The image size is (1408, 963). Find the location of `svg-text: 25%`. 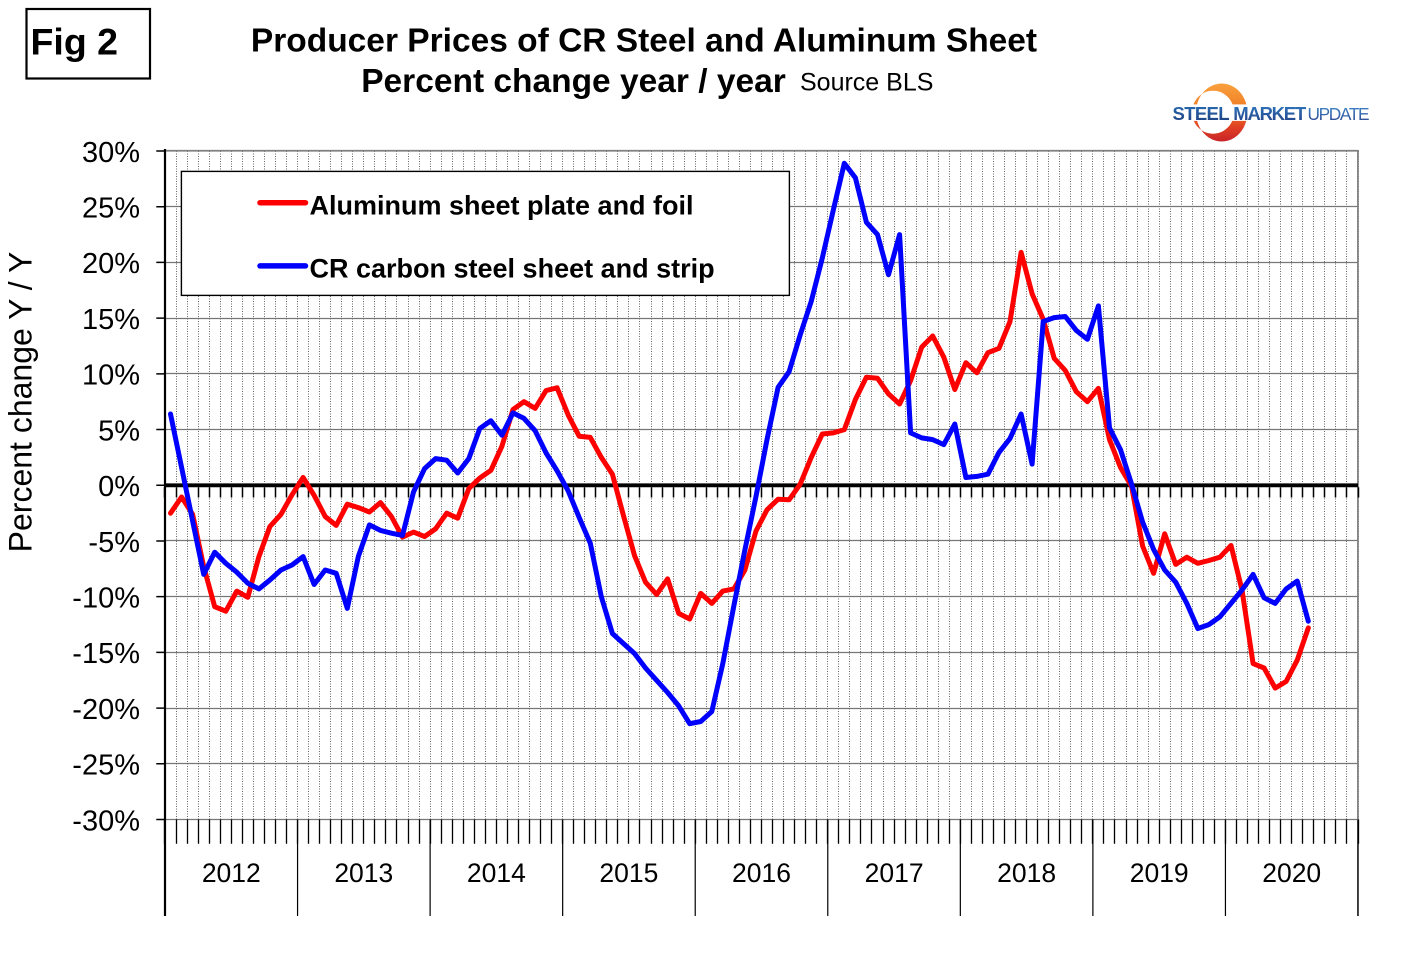

svg-text: 25% is located at coordinates (111, 209).